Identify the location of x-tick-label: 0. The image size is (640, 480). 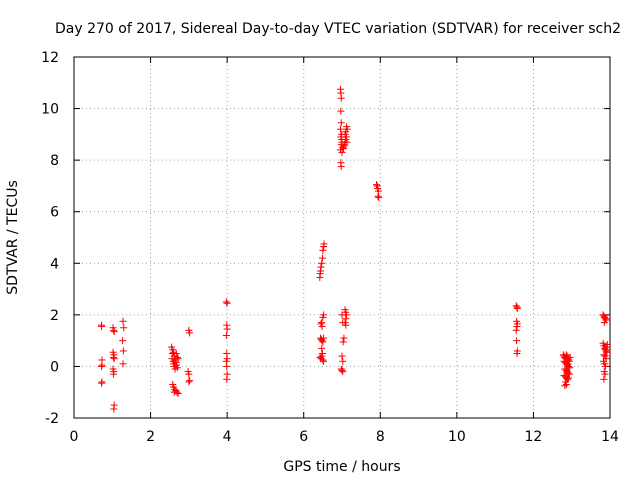
(74, 437).